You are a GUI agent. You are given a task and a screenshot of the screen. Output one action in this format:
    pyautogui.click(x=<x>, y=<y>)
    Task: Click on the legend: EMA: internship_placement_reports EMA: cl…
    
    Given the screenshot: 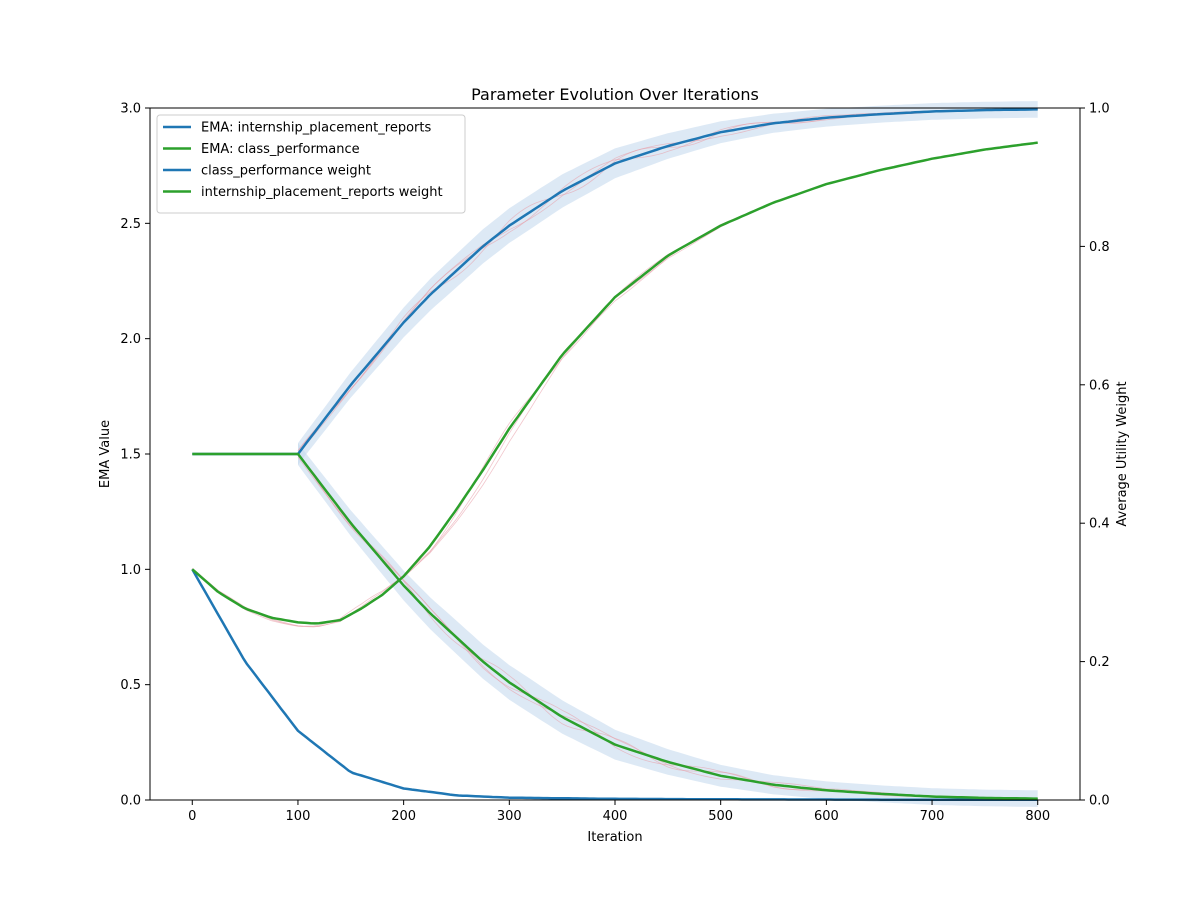 What is the action you would take?
    pyautogui.click(x=311, y=164)
    